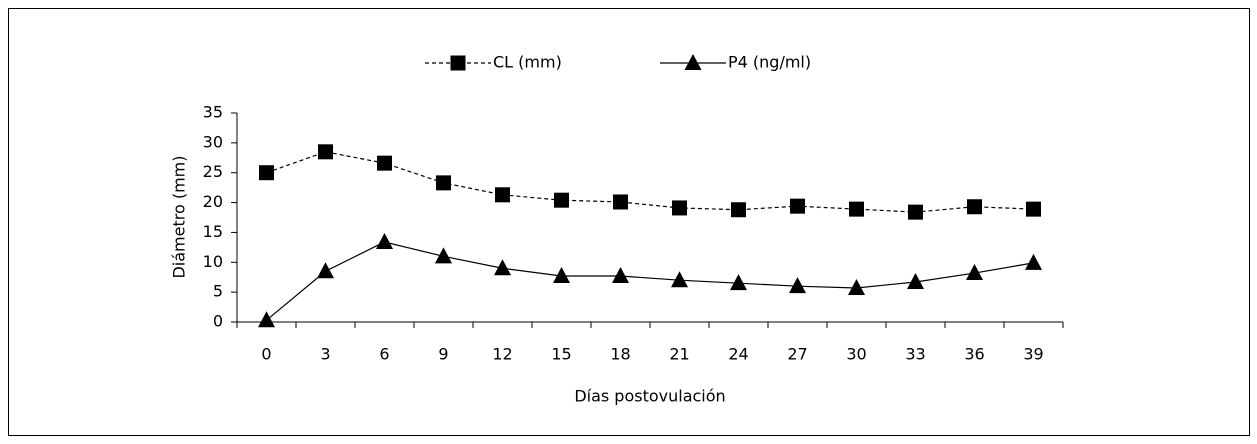  I want to click on x-tick-label: 36, so click(974, 354).